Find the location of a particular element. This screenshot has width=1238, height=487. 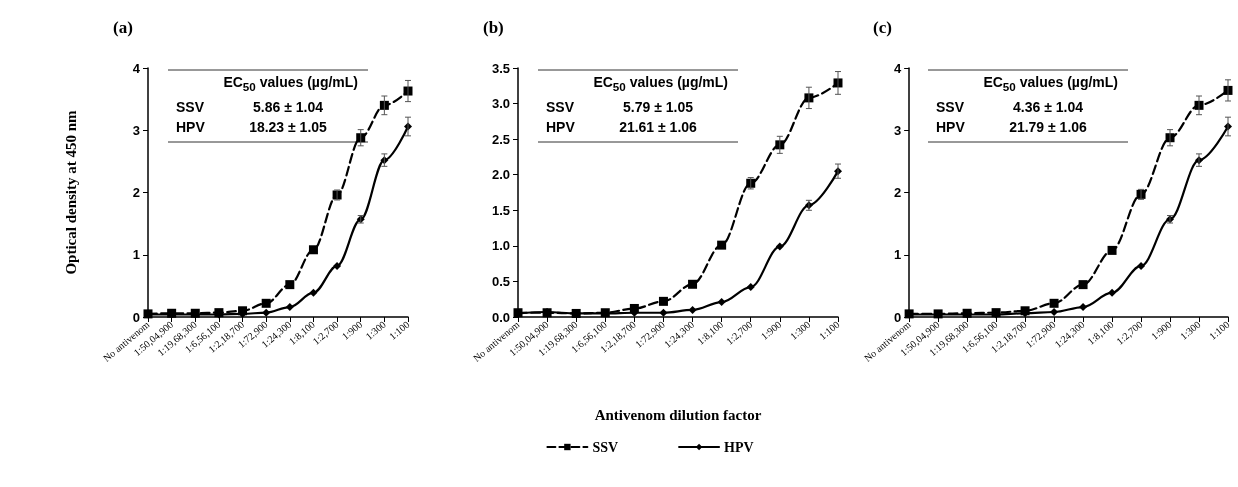

y-tick-label: 3.0 is located at coordinates (500, 104).